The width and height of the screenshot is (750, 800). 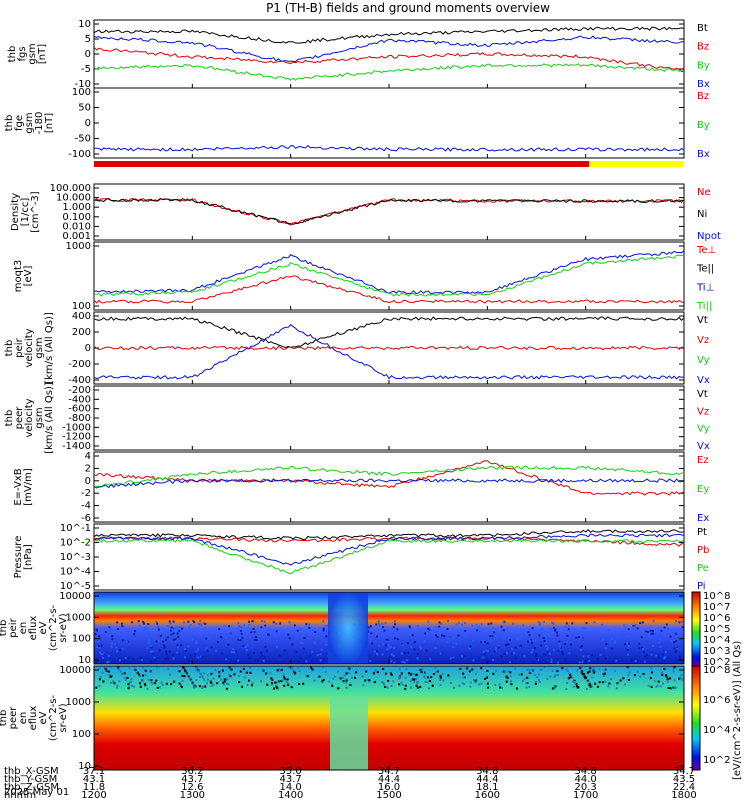 What do you see at coordinates (13, 718) in the screenshot?
I see `y-axis-label: peer` at bounding box center [13, 718].